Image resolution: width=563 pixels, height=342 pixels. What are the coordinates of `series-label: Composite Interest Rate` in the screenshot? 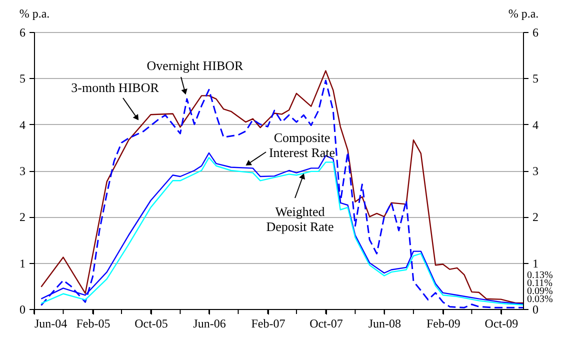 It's located at (302, 145).